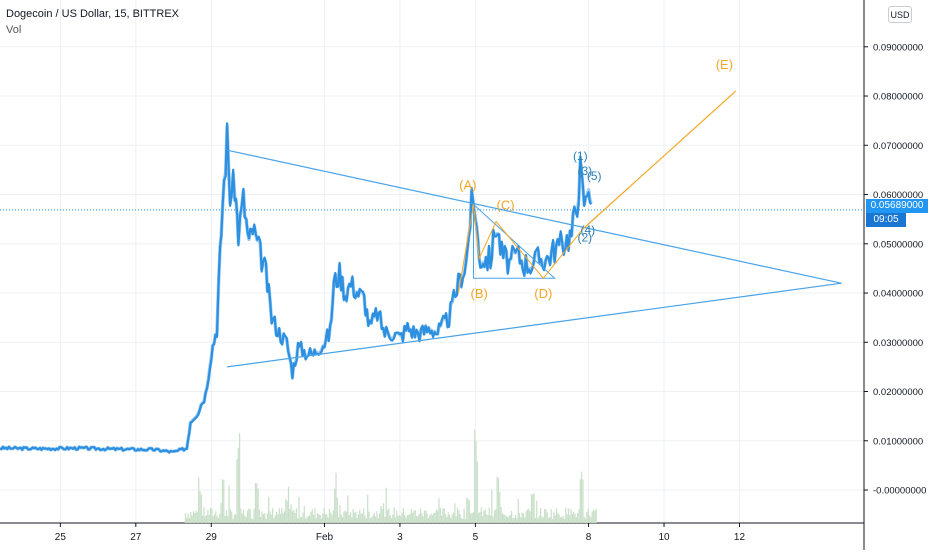  What do you see at coordinates (514, 241) in the screenshot?
I see `inner-triangle` at bounding box center [514, 241].